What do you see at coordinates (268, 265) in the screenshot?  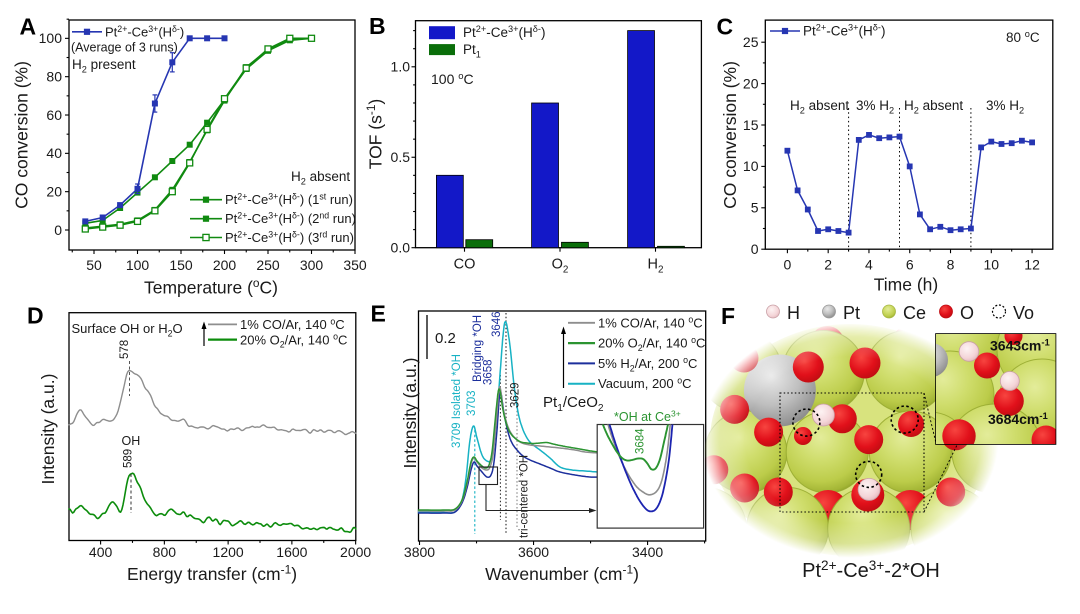 I see `svg-text: 250` at bounding box center [268, 265].